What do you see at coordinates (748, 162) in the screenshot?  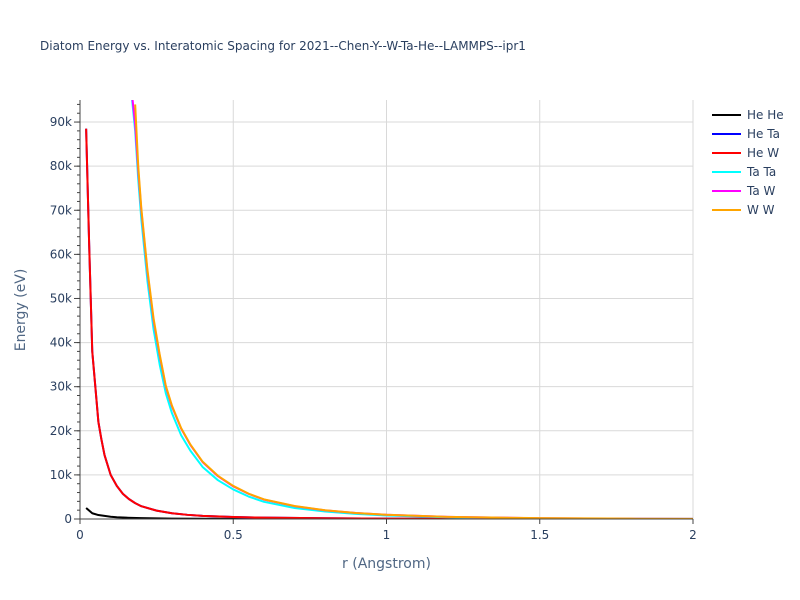 I see `legend: He He He Ta He W Ta Ta Ta W W W` at bounding box center [748, 162].